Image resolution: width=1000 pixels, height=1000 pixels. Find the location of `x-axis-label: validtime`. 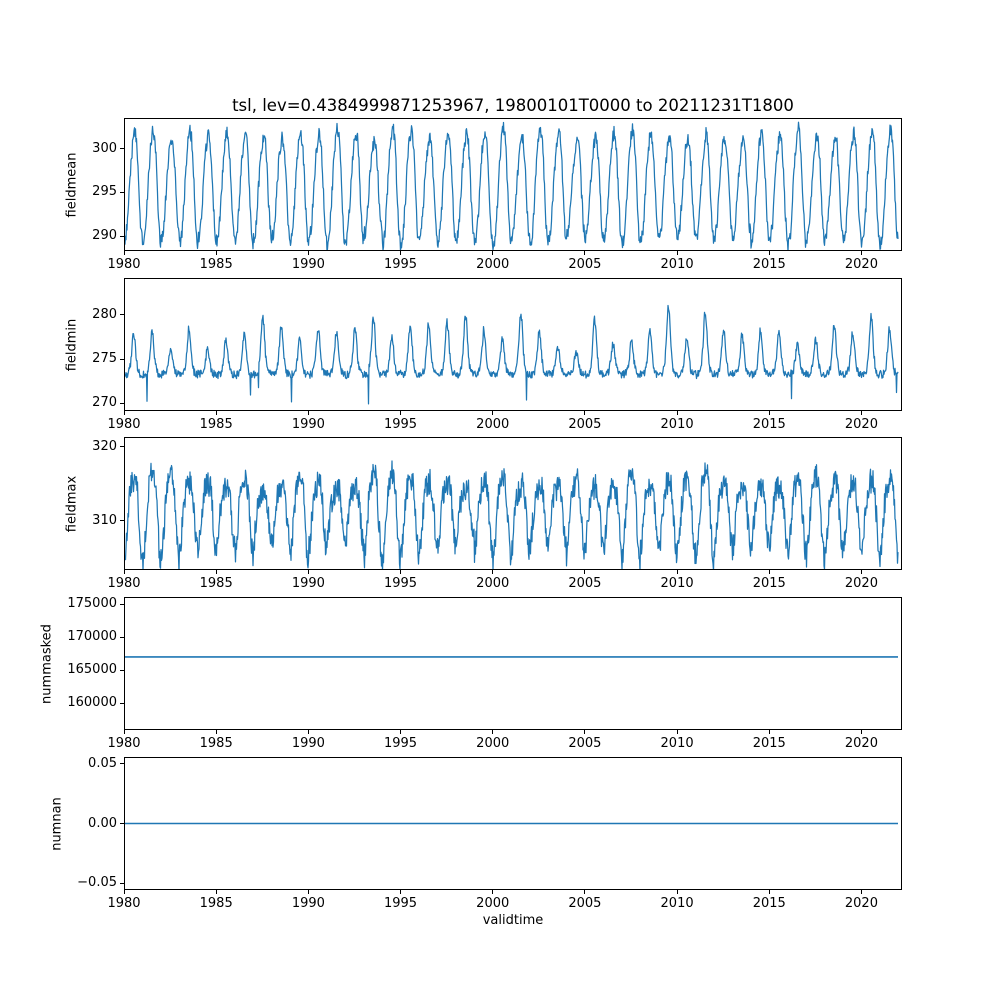

x-axis-label: validtime is located at coordinates (513, 920).